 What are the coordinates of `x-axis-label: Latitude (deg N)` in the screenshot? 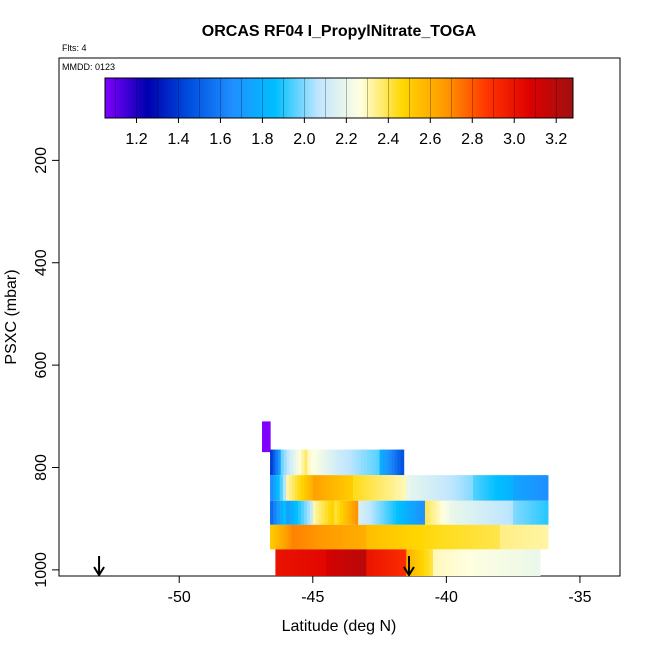 It's located at (339, 626).